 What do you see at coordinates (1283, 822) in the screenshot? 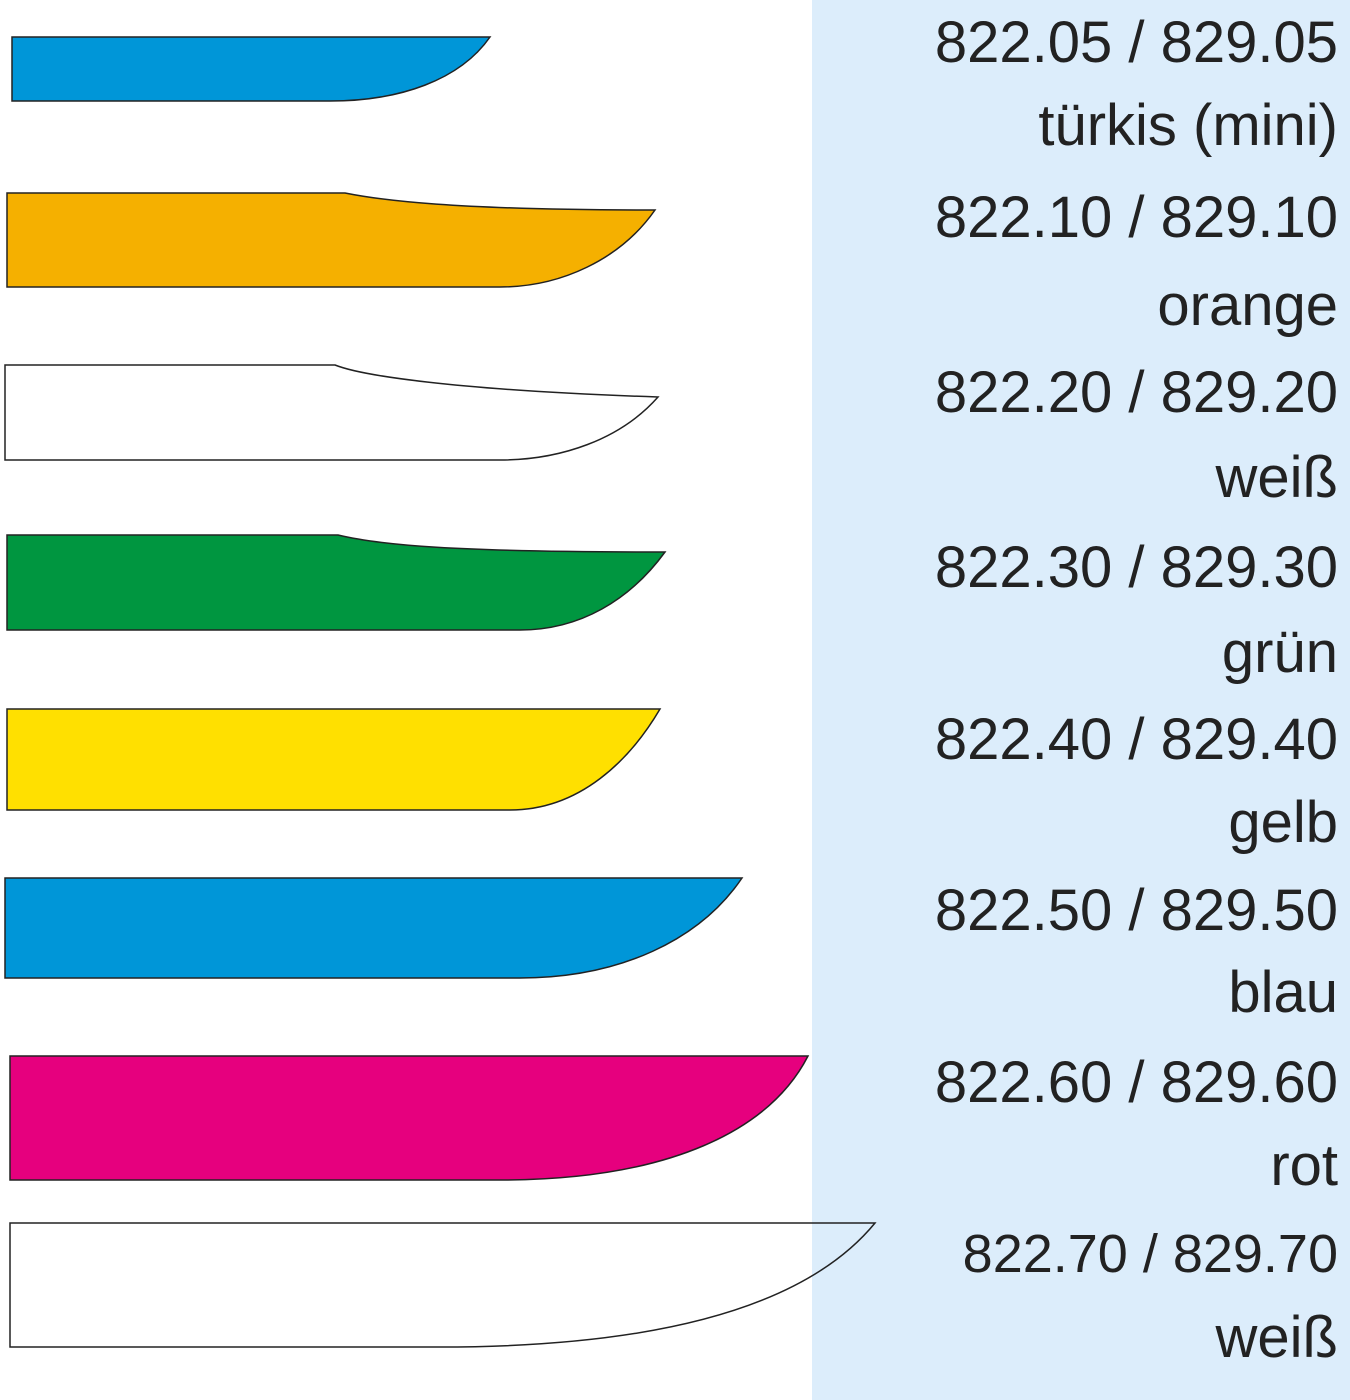
I see `item-name: gelb` at bounding box center [1283, 822].